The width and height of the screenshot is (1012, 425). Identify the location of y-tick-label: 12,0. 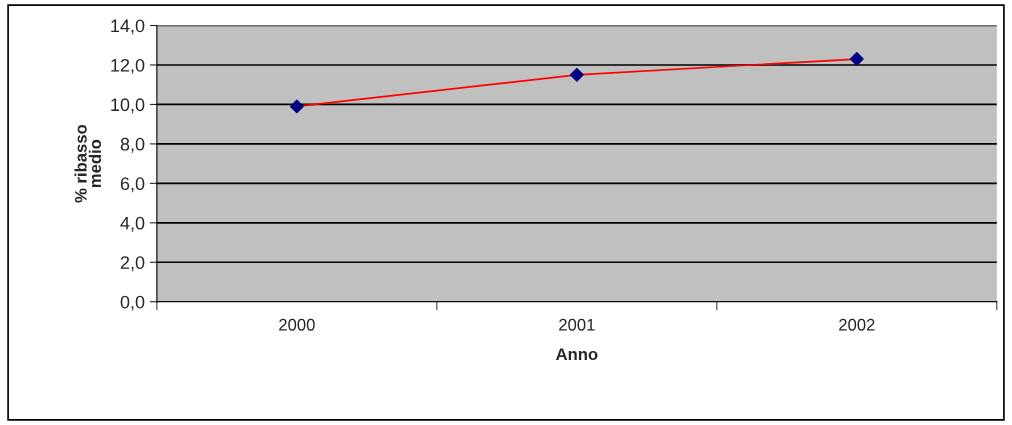
(128, 66).